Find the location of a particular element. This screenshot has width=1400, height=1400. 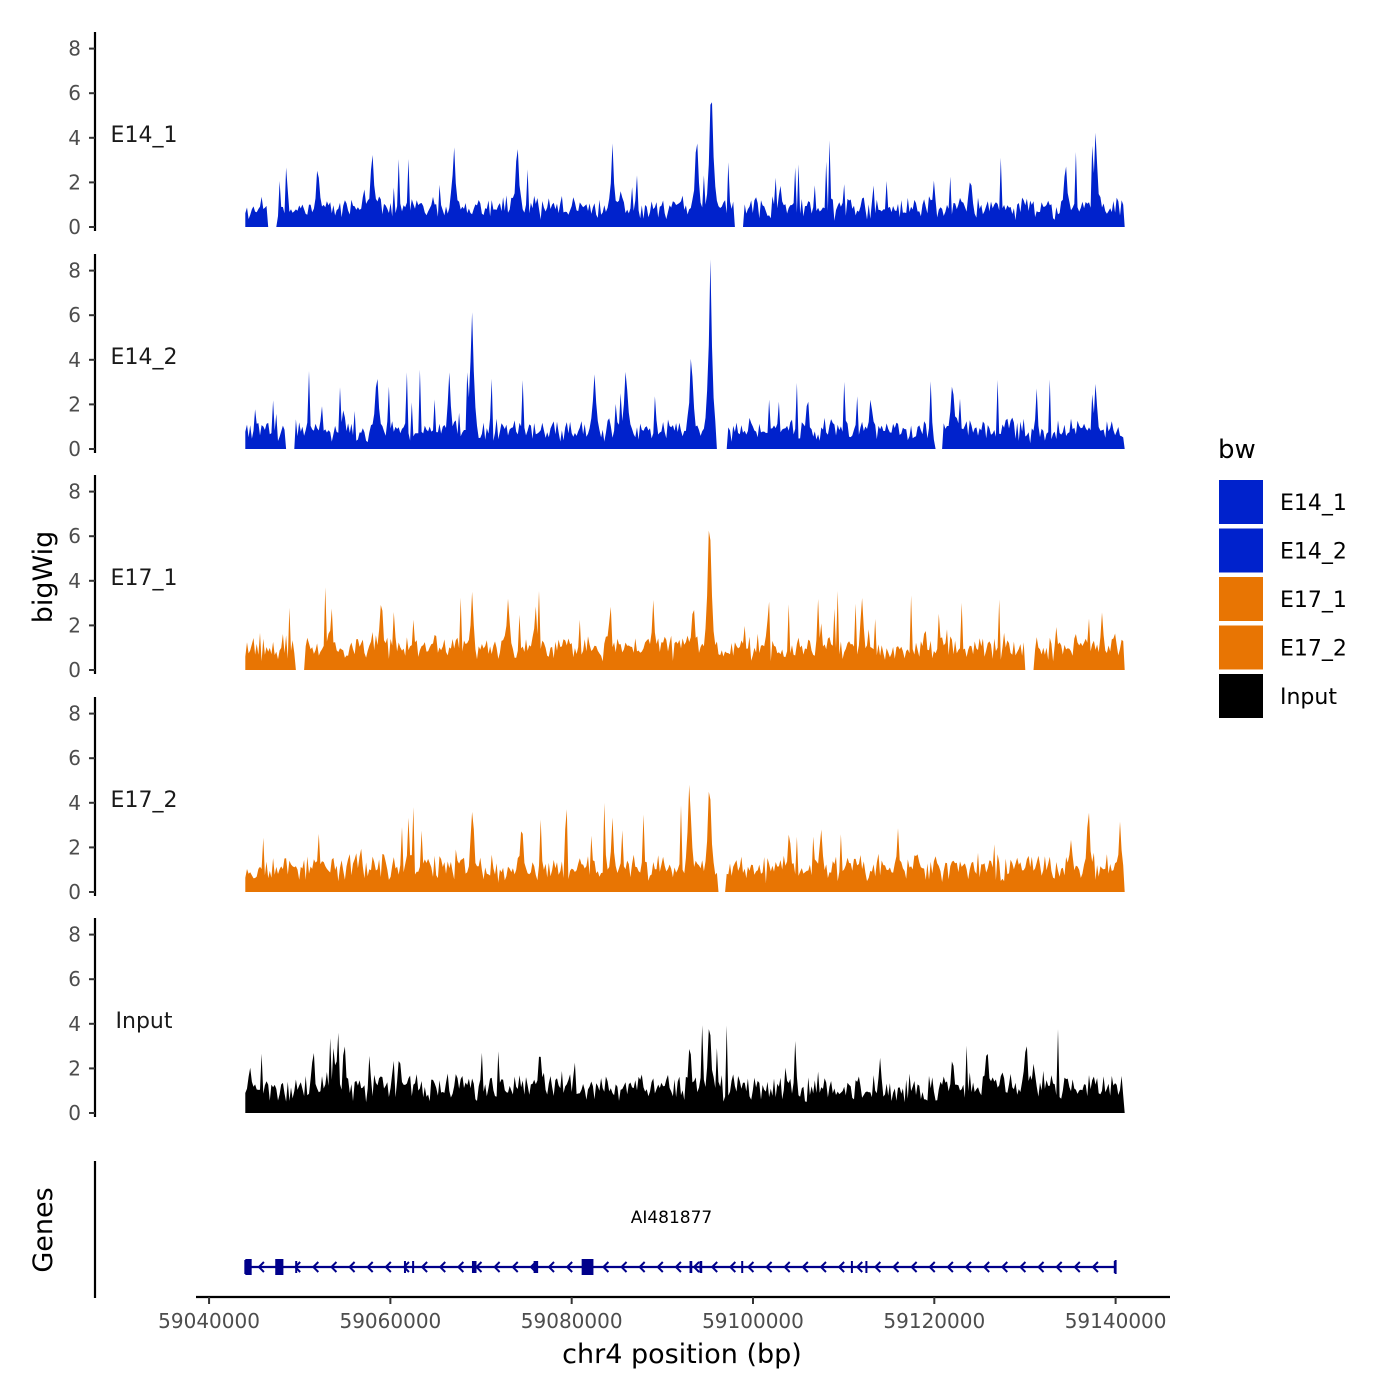

track-E14_1: 0 2 4 6 8 E14_1 is located at coordinates (596, 135).